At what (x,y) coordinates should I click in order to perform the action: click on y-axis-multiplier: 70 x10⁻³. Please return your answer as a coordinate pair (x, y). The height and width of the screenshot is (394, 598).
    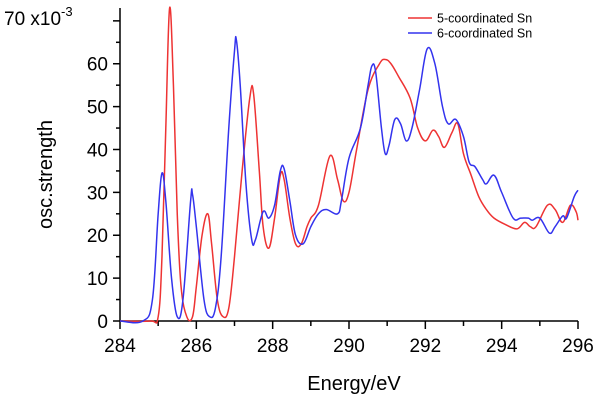
    Looking at the image, I should click on (38, 17).